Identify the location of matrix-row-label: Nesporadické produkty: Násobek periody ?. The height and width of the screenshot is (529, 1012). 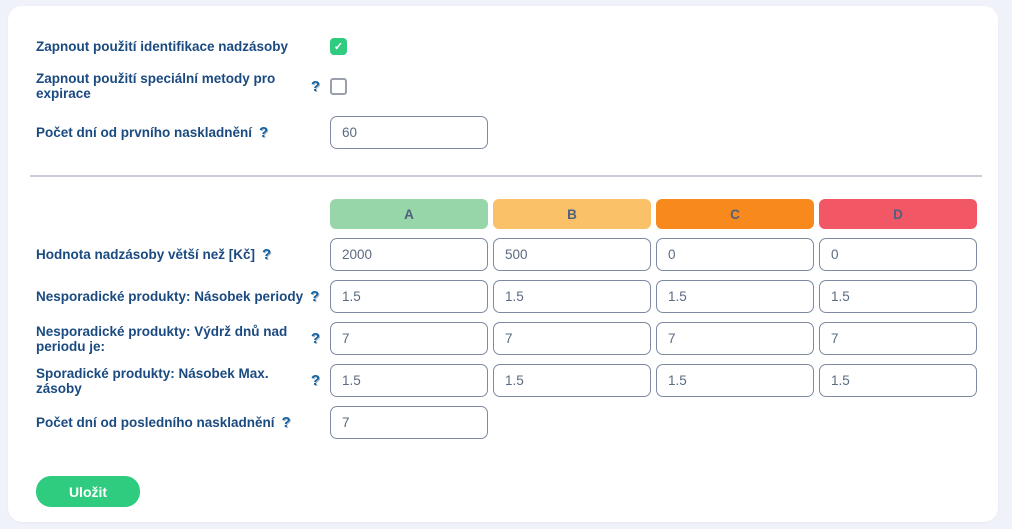
(183, 296).